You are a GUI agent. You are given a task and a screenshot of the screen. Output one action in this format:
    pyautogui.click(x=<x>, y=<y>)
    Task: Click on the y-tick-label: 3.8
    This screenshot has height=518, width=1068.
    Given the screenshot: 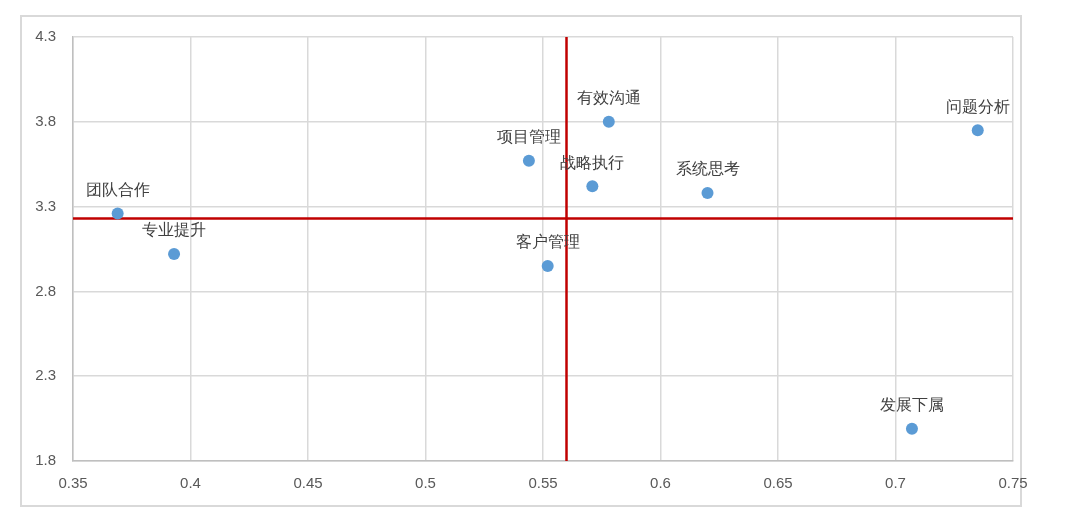 What is the action you would take?
    pyautogui.click(x=45, y=120)
    